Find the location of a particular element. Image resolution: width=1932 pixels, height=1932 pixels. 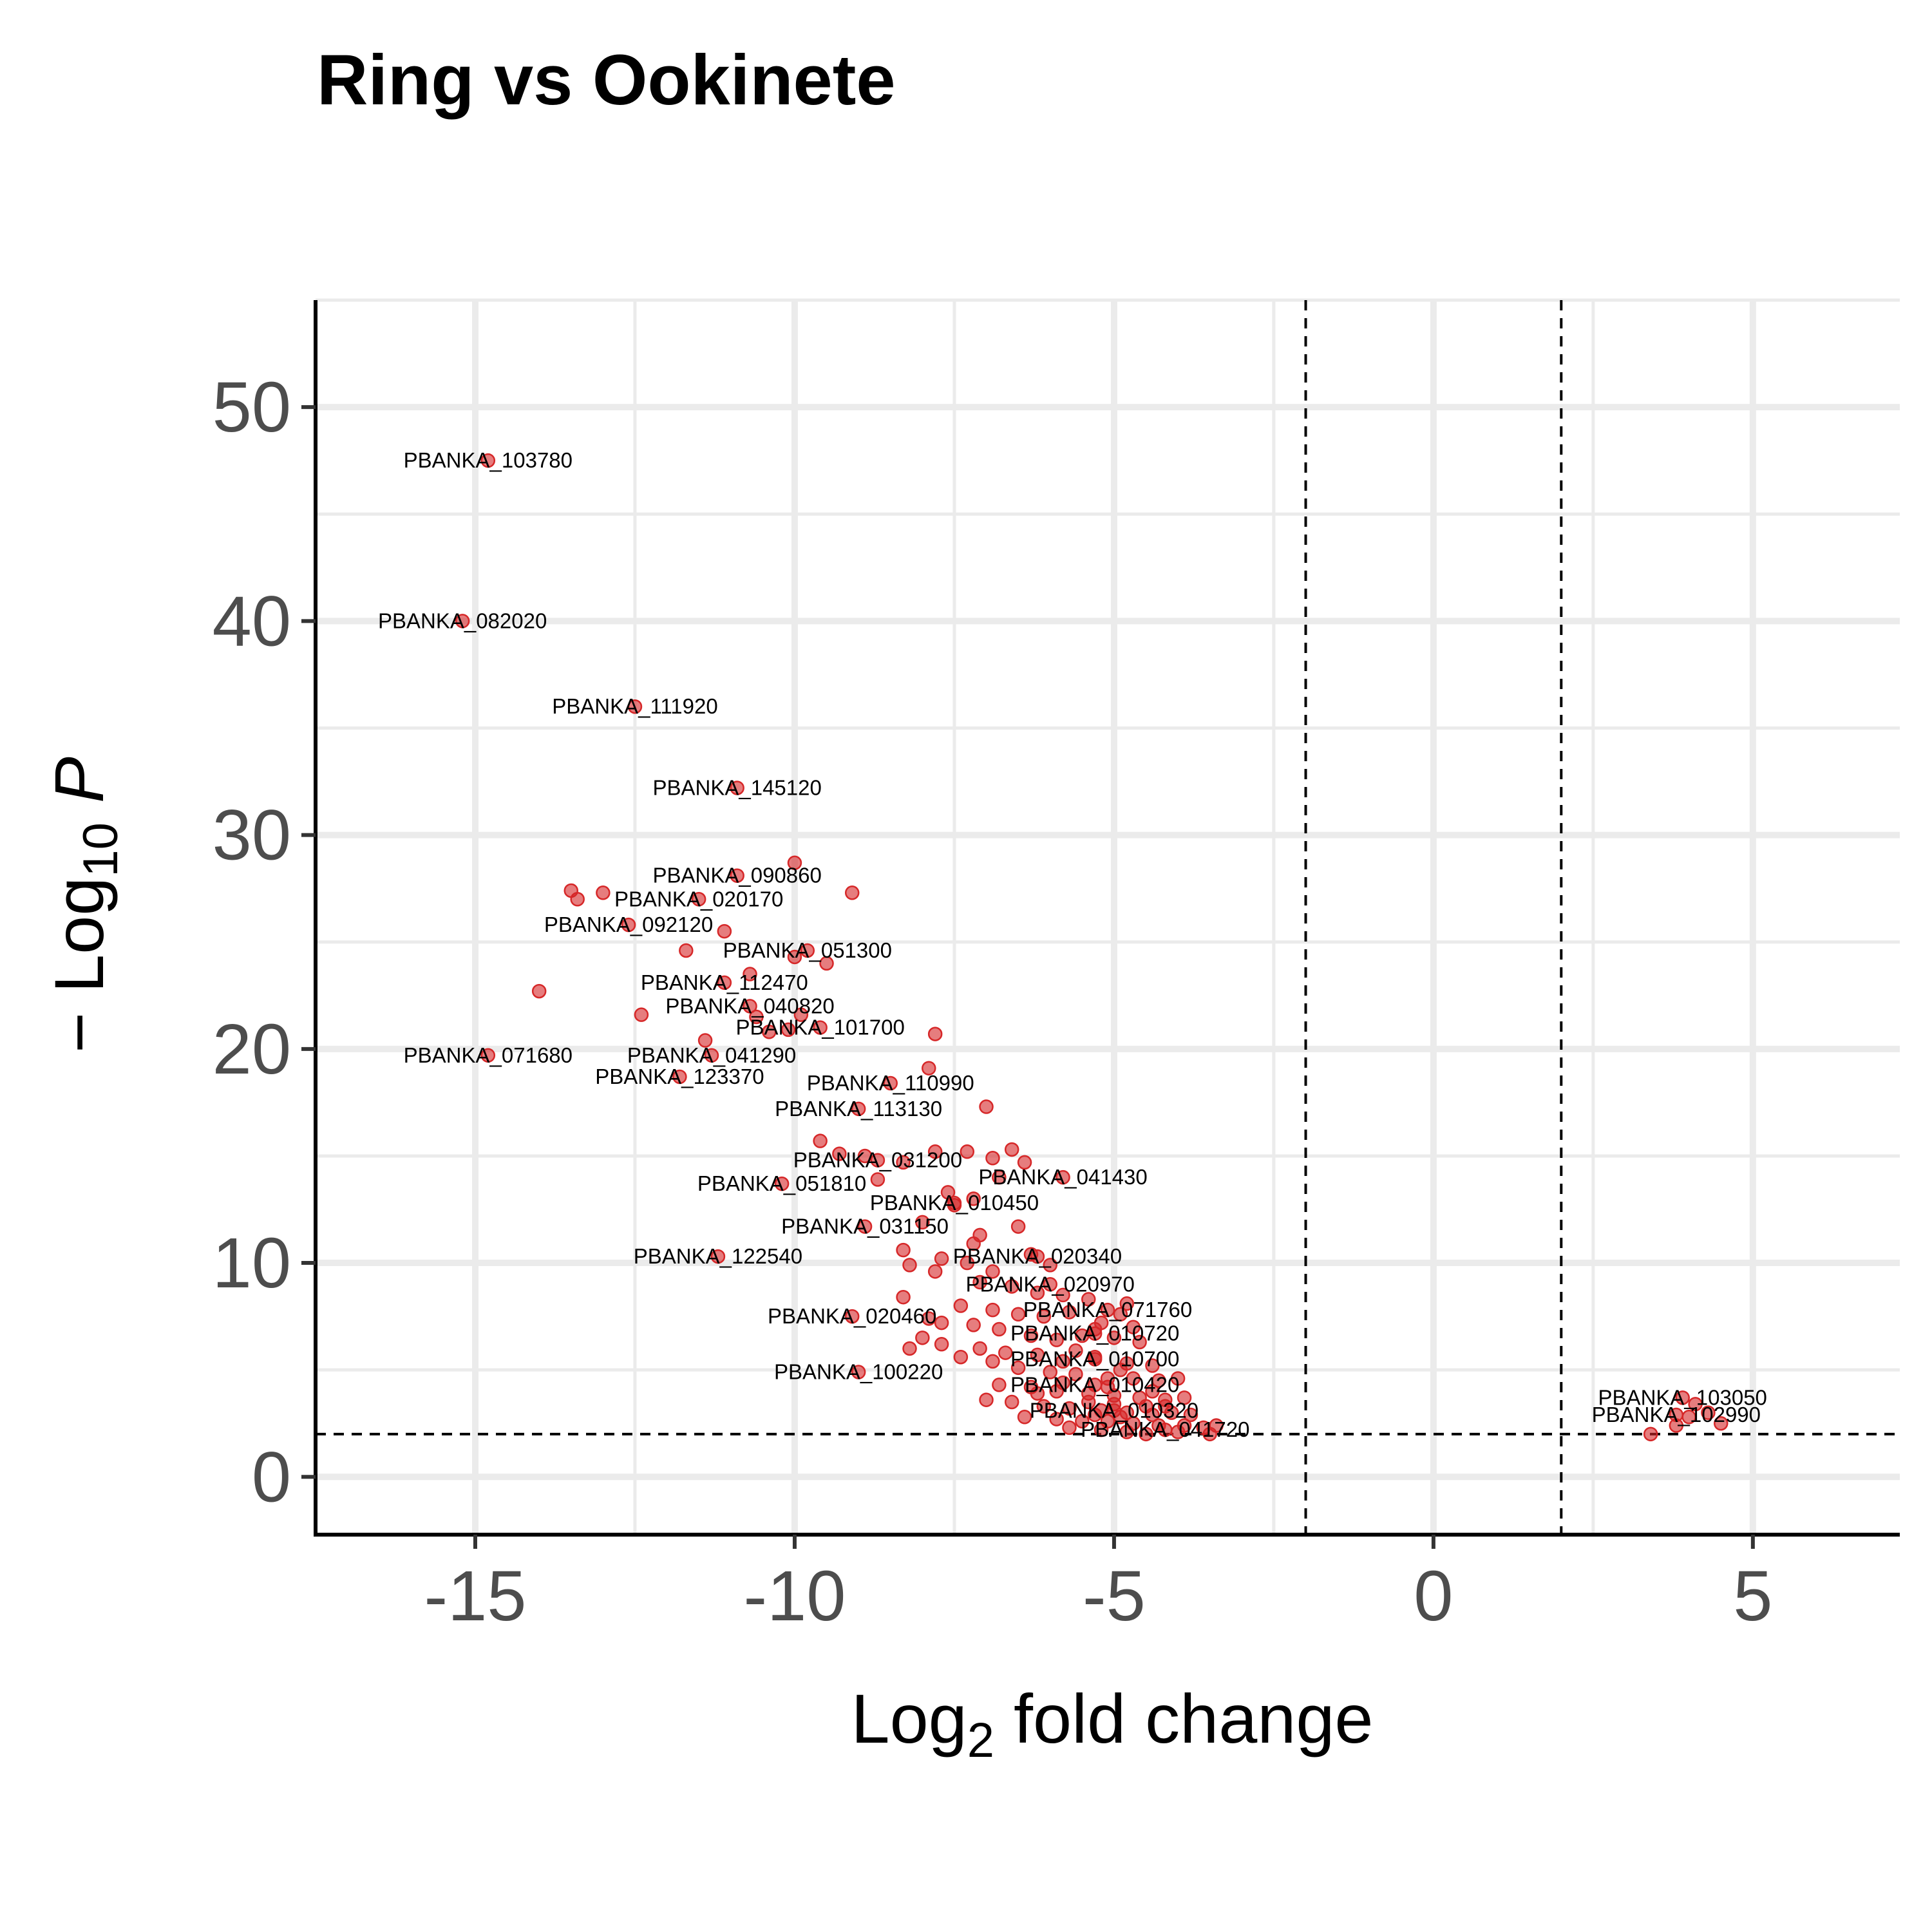

point-label: PBANKA_010320 is located at coordinates (1114, 1410).